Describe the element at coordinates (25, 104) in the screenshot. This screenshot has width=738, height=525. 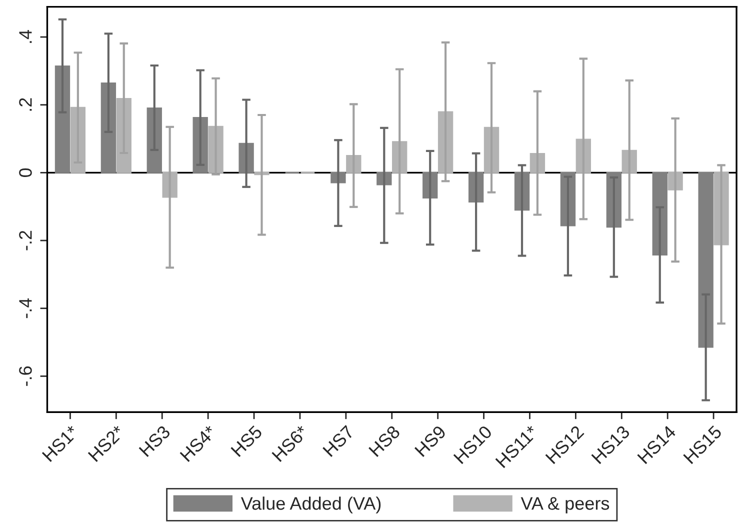
I see `y-tick-label: .2` at that location.